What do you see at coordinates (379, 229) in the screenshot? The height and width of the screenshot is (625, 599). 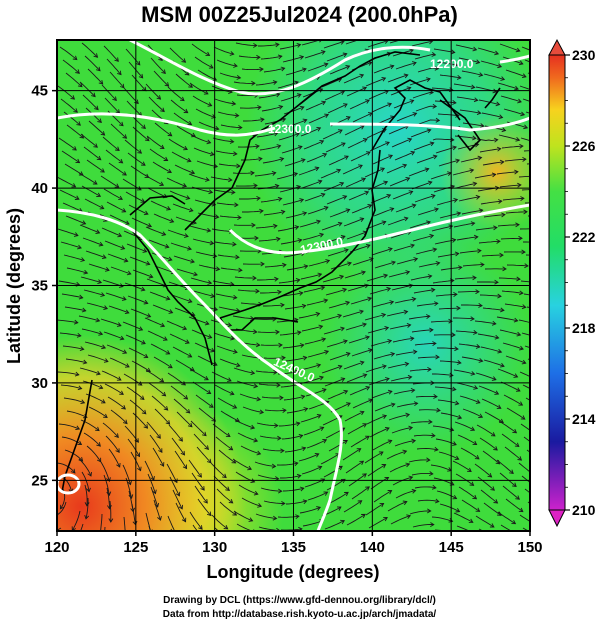 I see `contour-line-12400-b` at bounding box center [379, 229].